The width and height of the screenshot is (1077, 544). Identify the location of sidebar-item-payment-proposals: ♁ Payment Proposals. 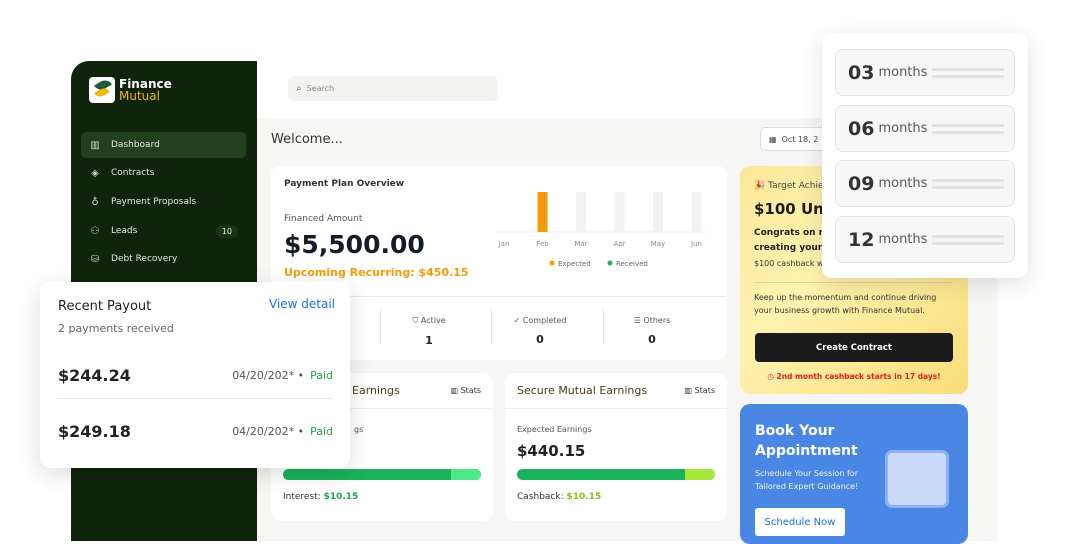
(163, 202).